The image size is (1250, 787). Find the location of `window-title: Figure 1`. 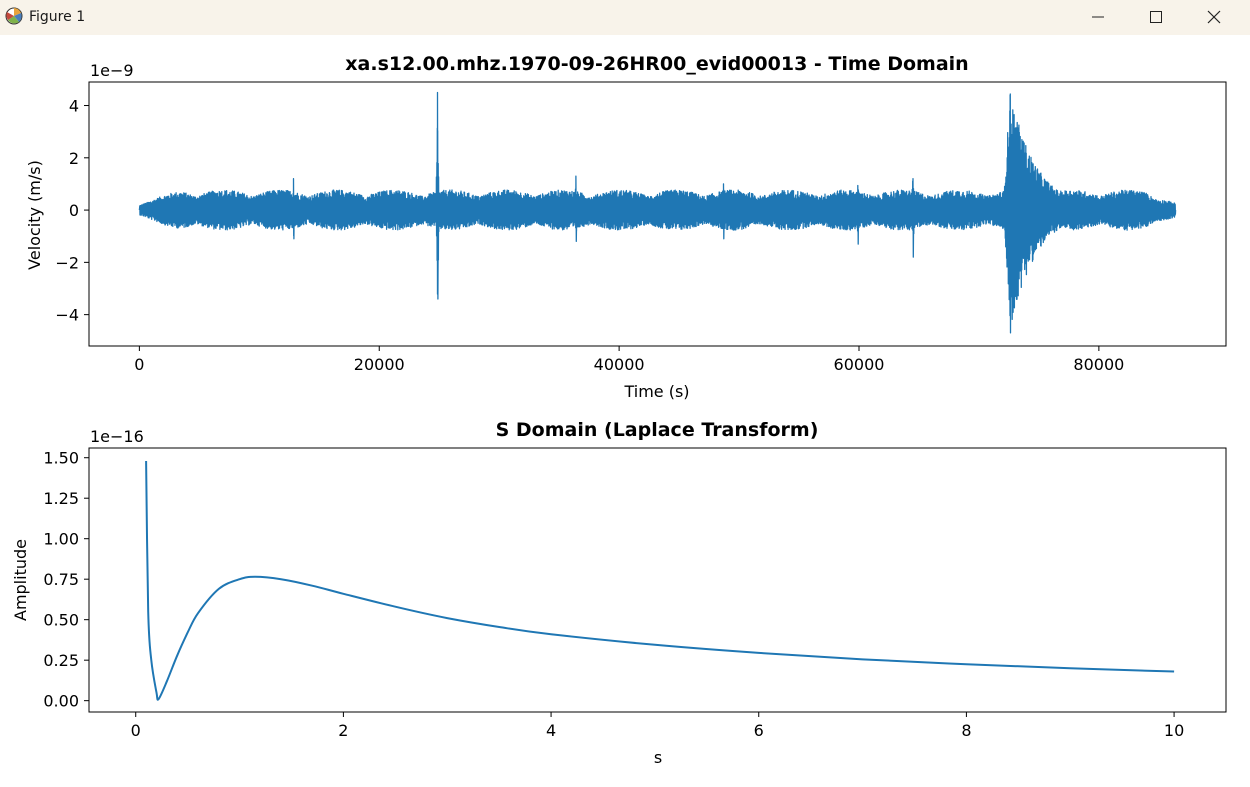

window-title: Figure 1 is located at coordinates (57, 17).